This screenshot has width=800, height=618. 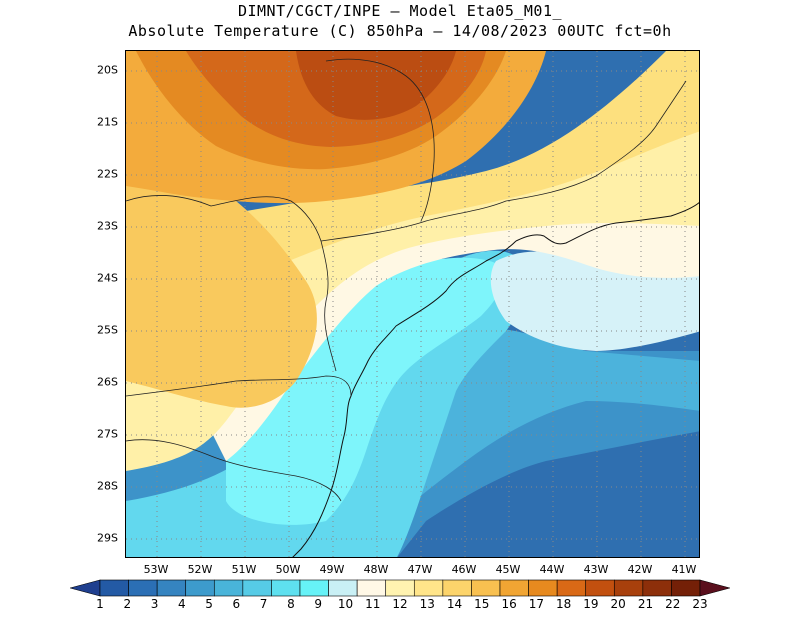 What do you see at coordinates (700, 604) in the screenshot?
I see `colorbar-label: 23` at bounding box center [700, 604].